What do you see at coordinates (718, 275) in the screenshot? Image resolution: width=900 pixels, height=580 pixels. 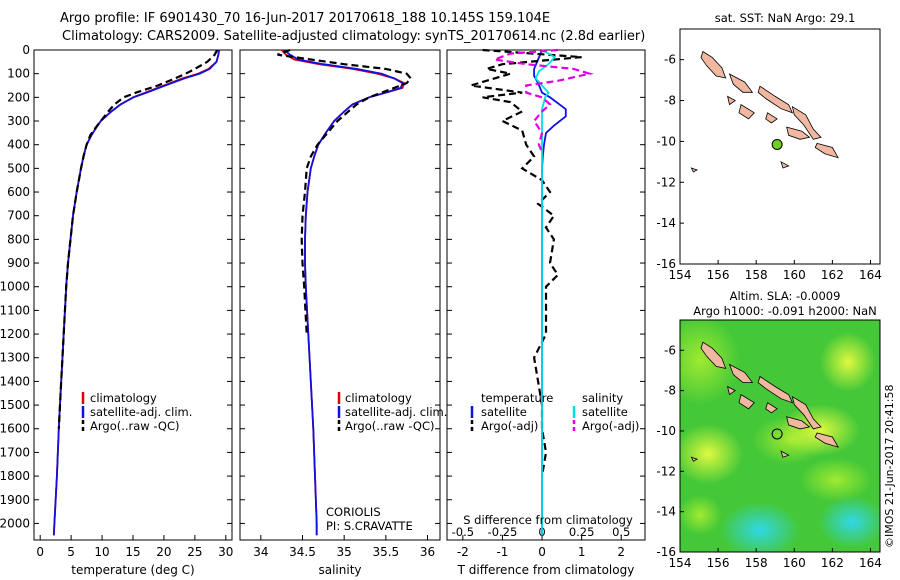 I see `map-x-tick-label: 156` at bounding box center [718, 275].